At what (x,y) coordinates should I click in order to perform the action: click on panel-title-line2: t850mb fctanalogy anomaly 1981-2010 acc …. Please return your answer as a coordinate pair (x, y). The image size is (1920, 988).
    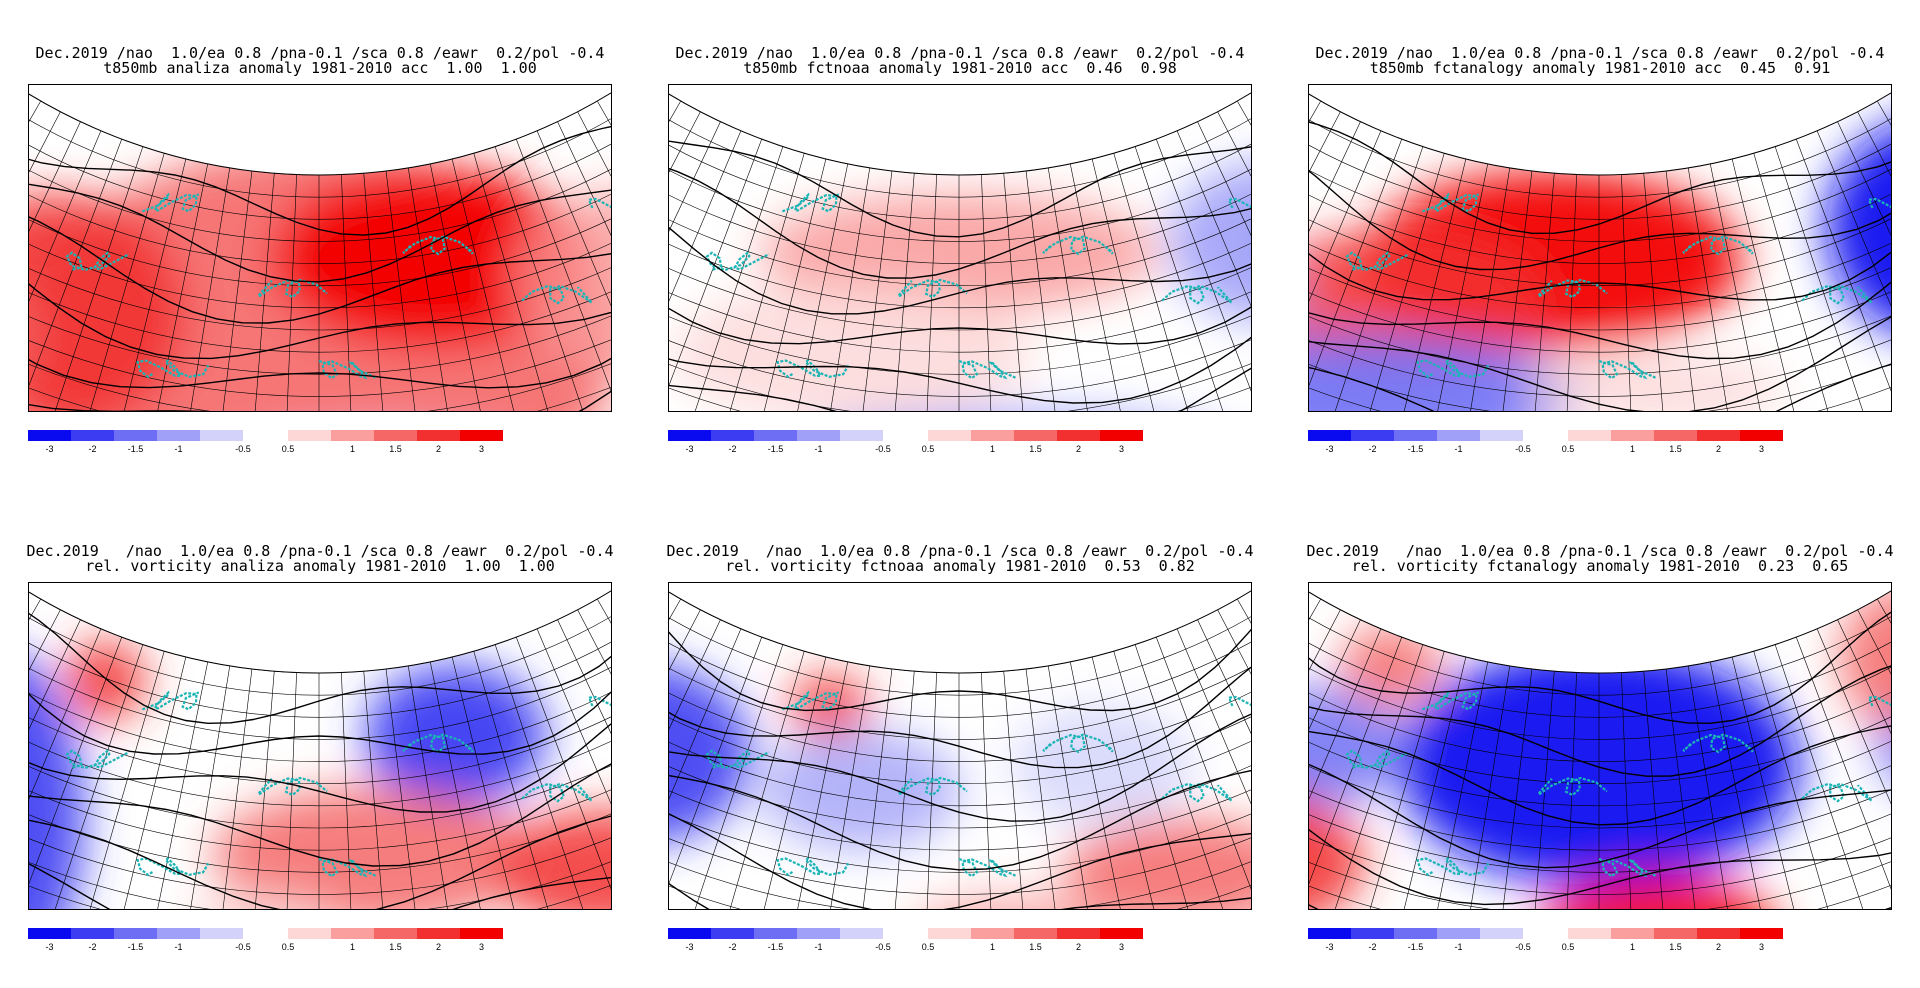
    Looking at the image, I should click on (1600, 68).